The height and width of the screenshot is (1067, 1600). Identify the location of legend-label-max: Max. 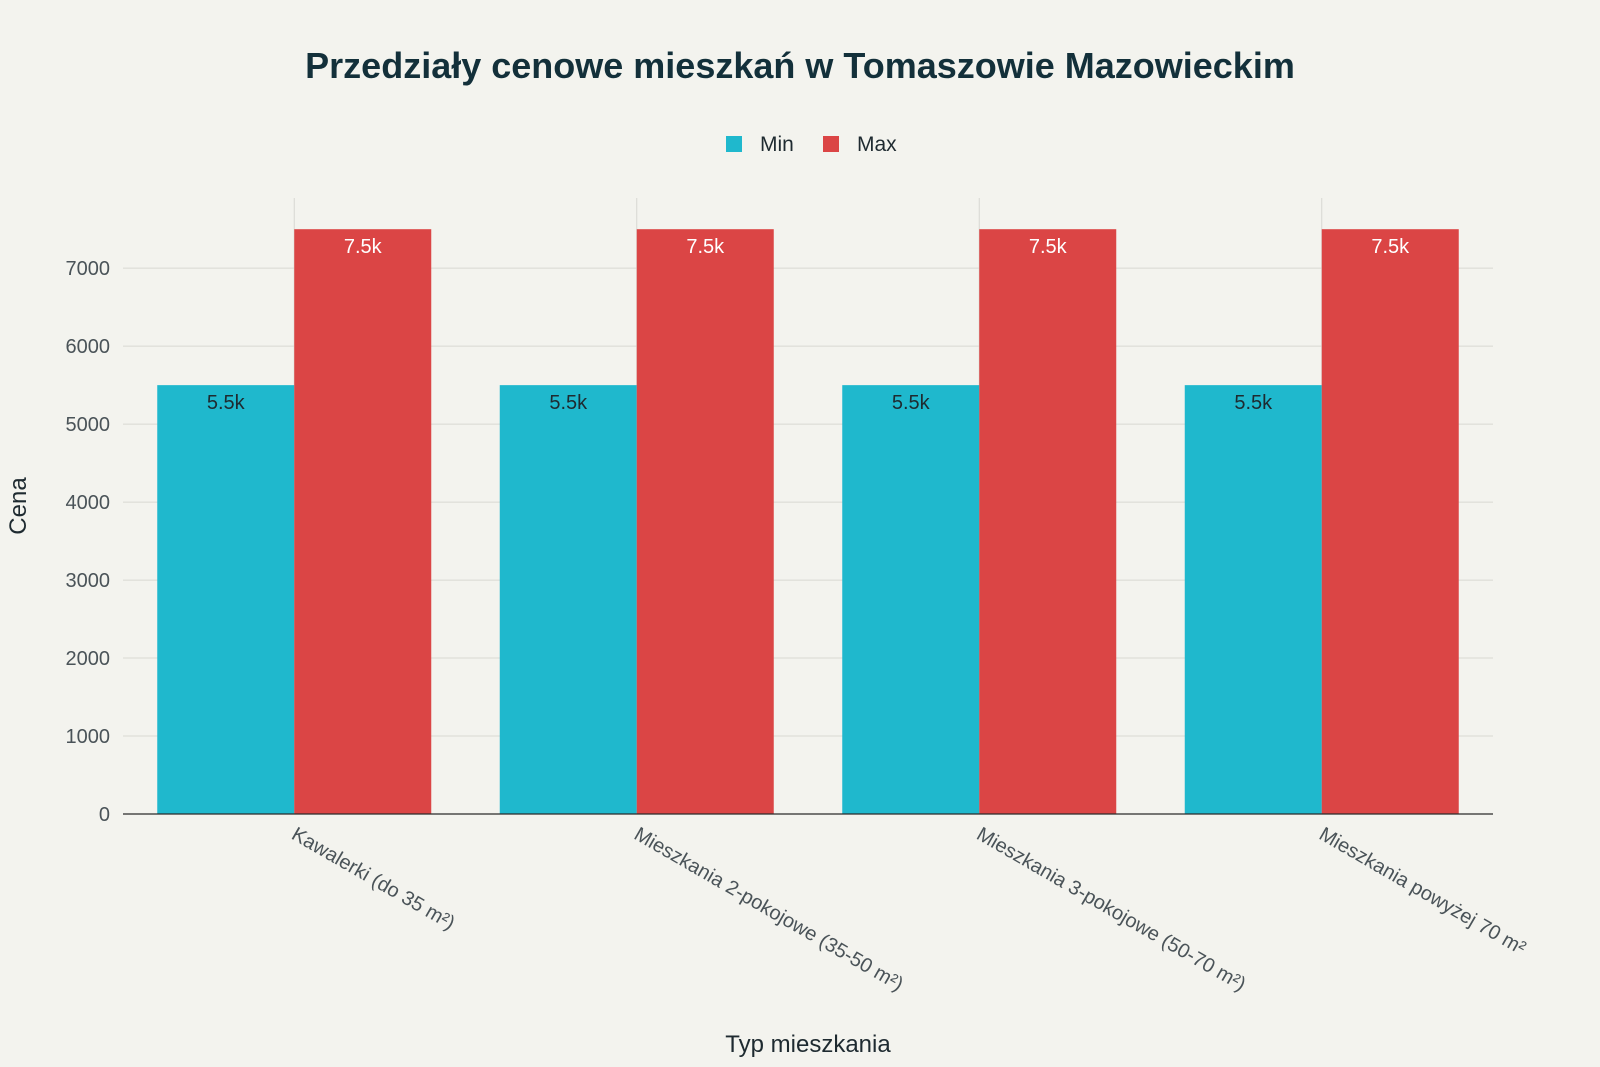
(877, 144).